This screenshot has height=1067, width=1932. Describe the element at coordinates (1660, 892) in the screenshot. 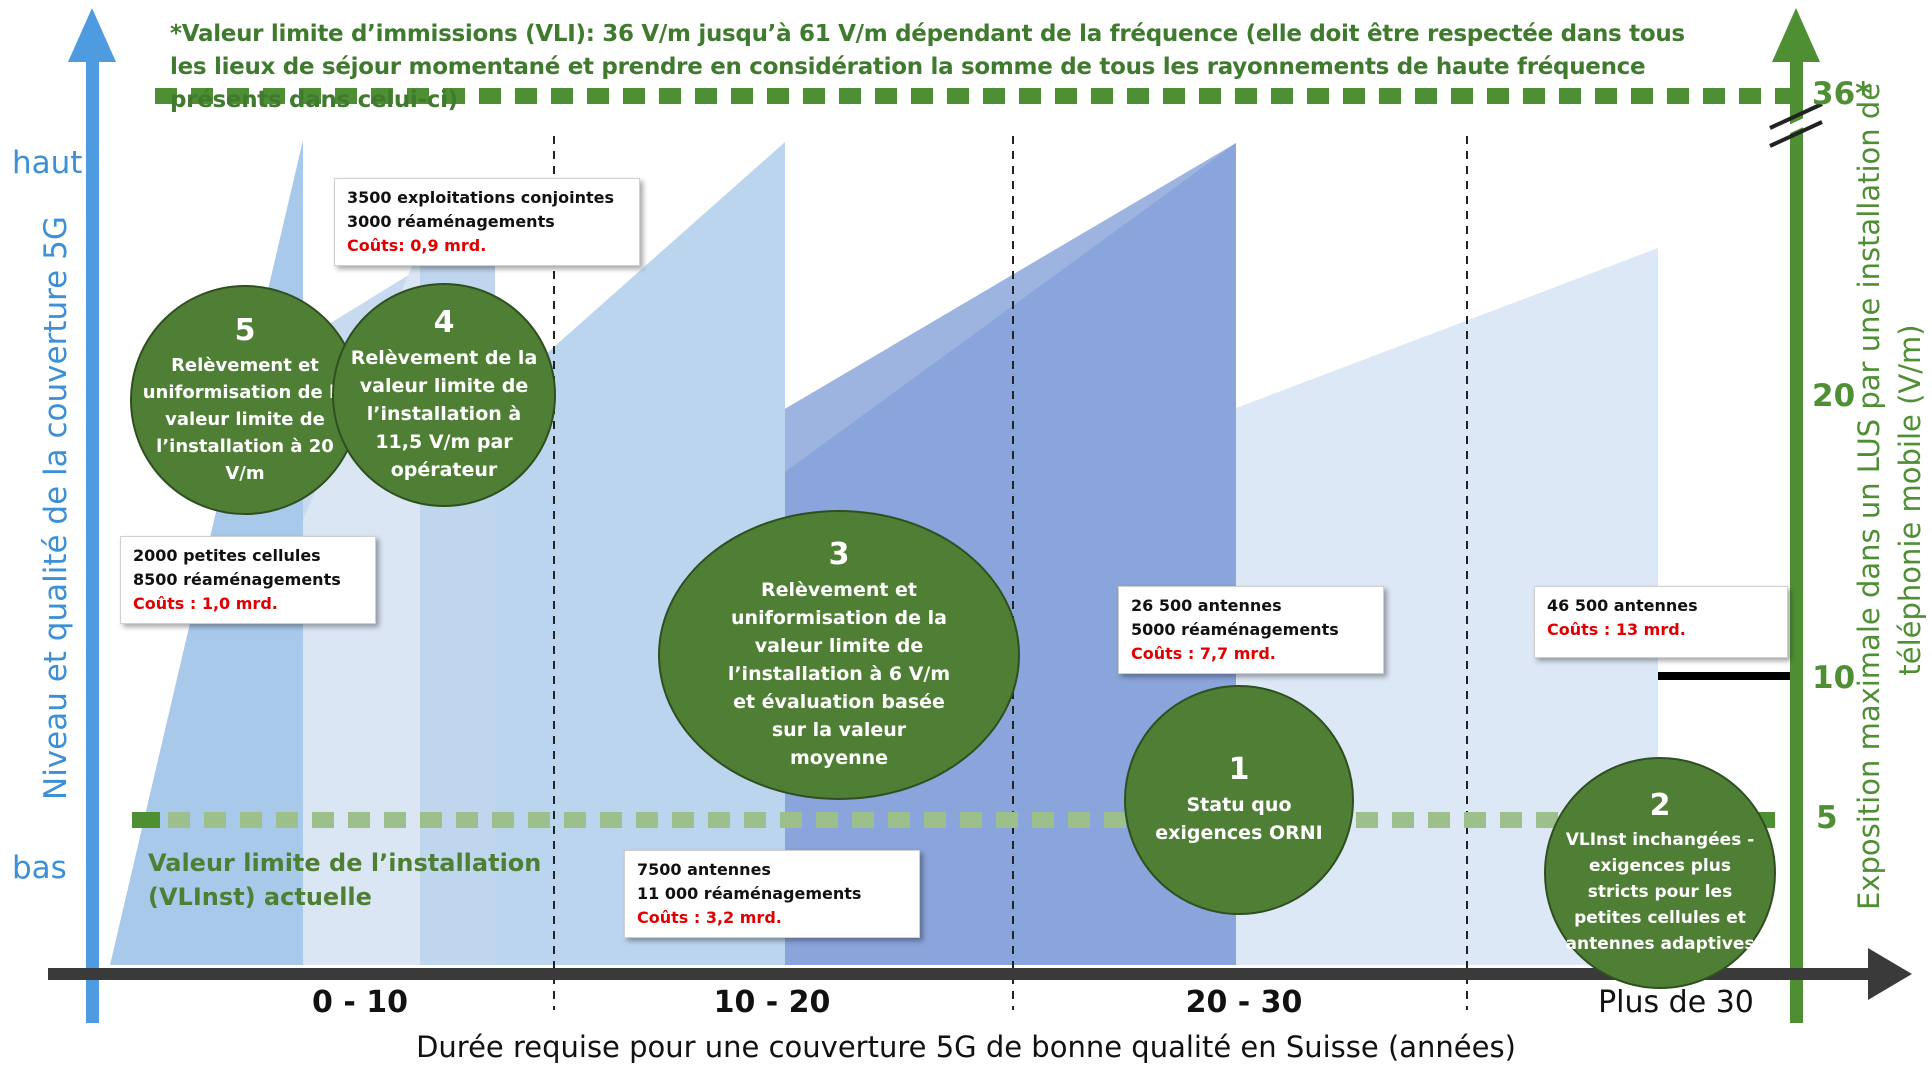

I see `scenario-text: stricts pour les` at that location.